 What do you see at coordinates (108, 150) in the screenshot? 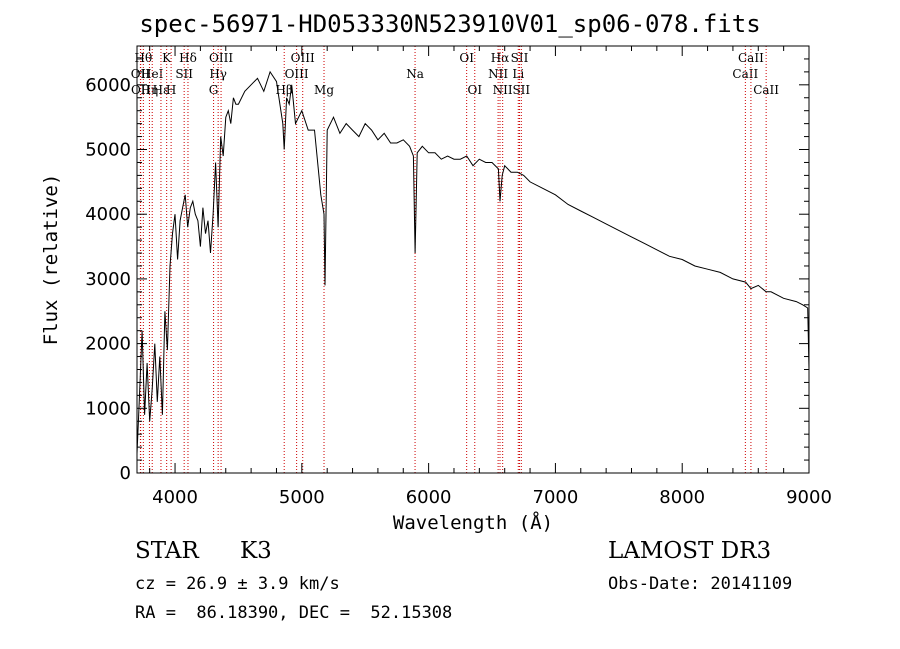
I see `y-tick-label: 5000` at bounding box center [108, 150].